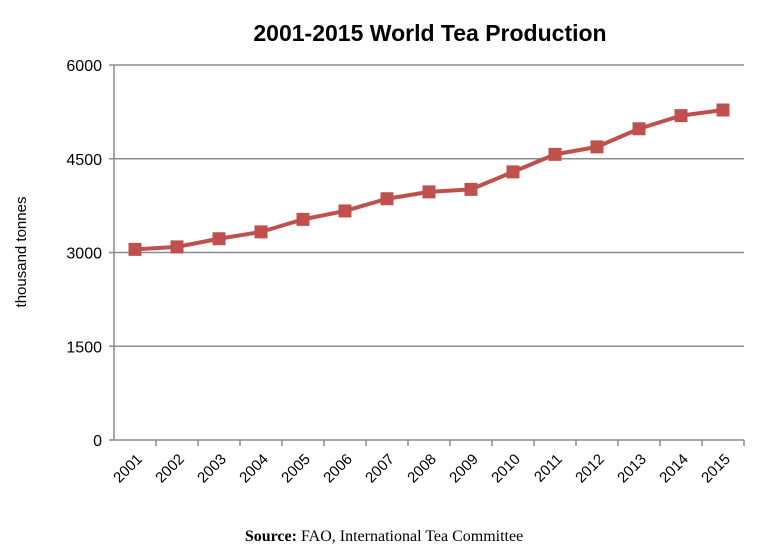  What do you see at coordinates (430, 33) in the screenshot?
I see `chart-title: 2001-2015 World Tea Production` at bounding box center [430, 33].